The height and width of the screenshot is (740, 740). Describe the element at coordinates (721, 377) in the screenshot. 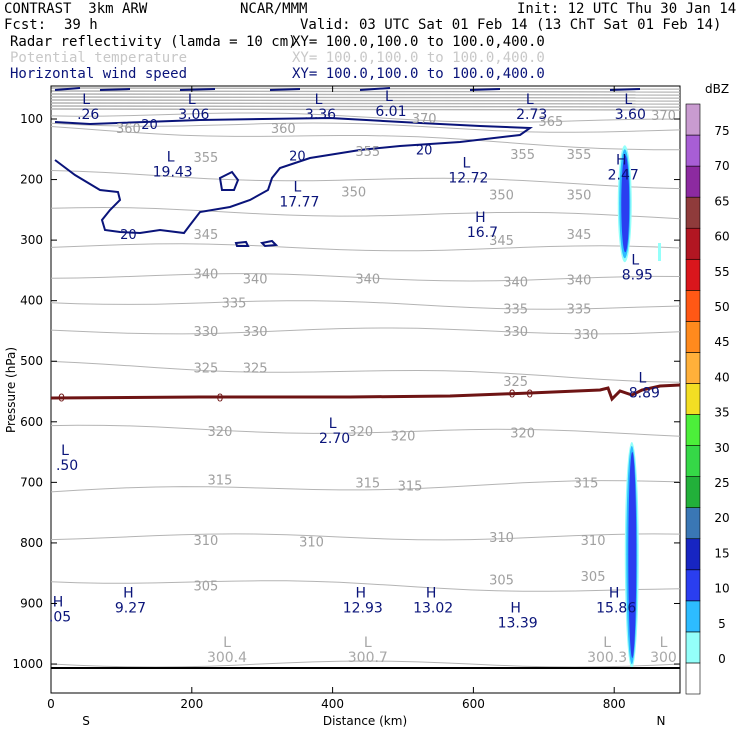

I see `colorbar-level-label: 40` at that location.